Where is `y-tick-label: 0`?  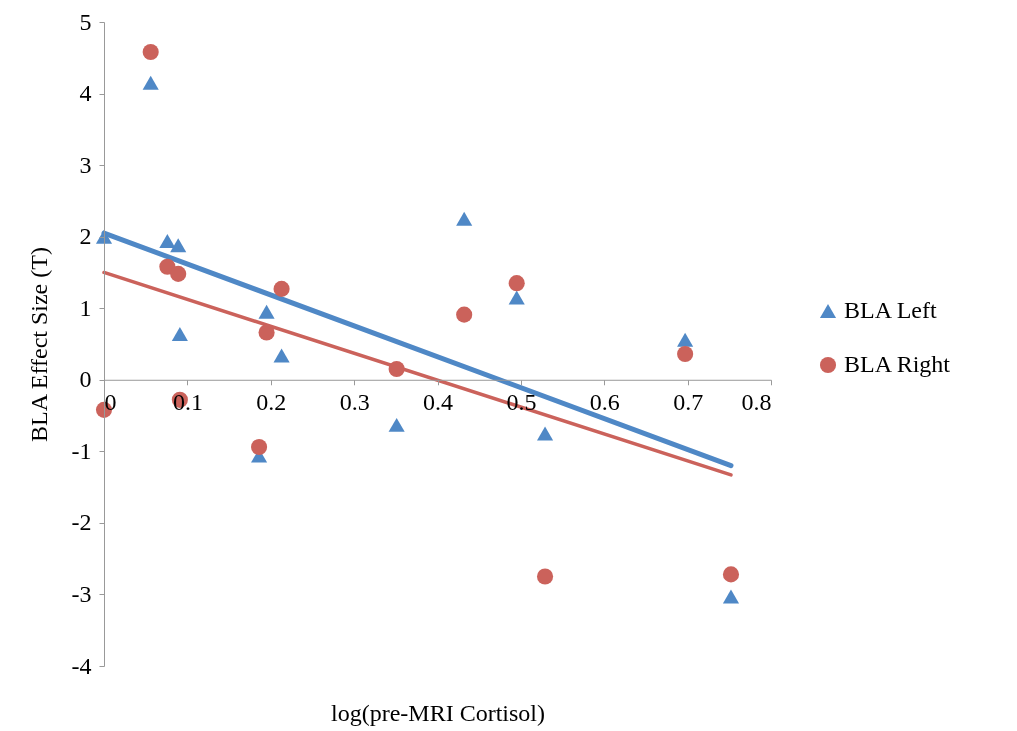 y-tick-label: 0 is located at coordinates (85, 379).